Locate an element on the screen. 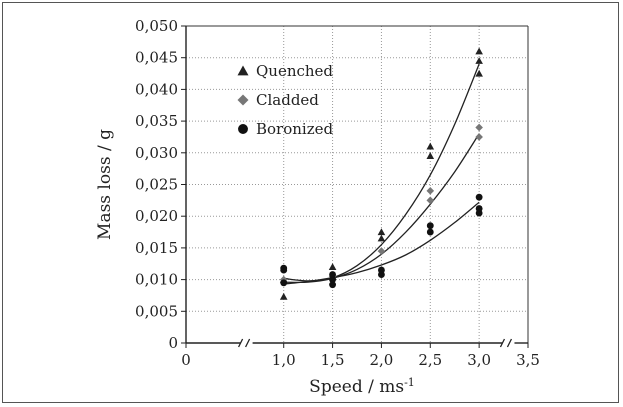  x-tick-label-4: 2,5 is located at coordinates (430, 360).